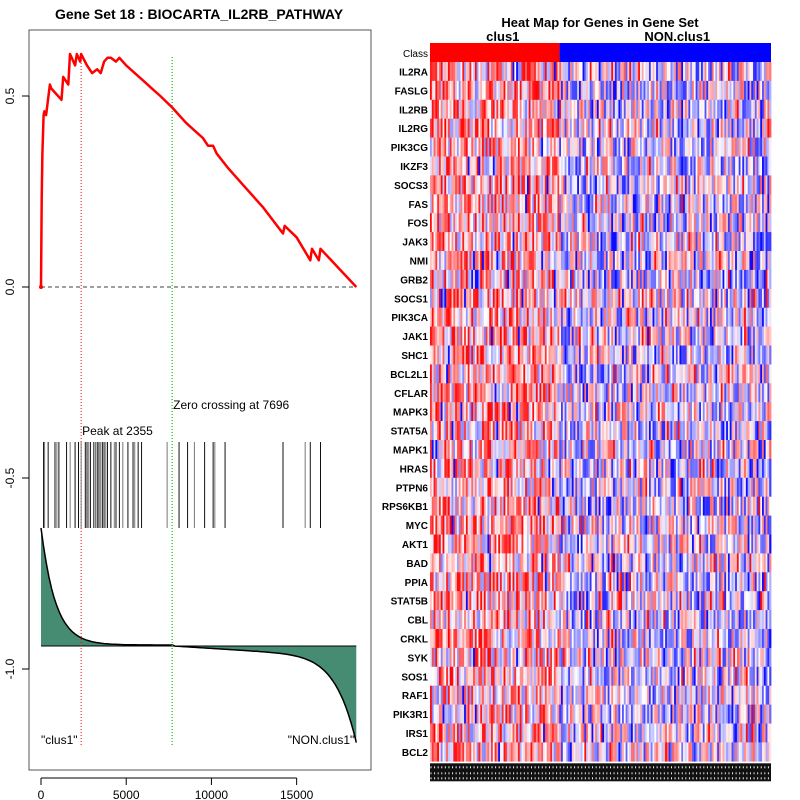  Describe the element at coordinates (10, 95) in the screenshot. I see `y-tick-label: 0.5` at that location.